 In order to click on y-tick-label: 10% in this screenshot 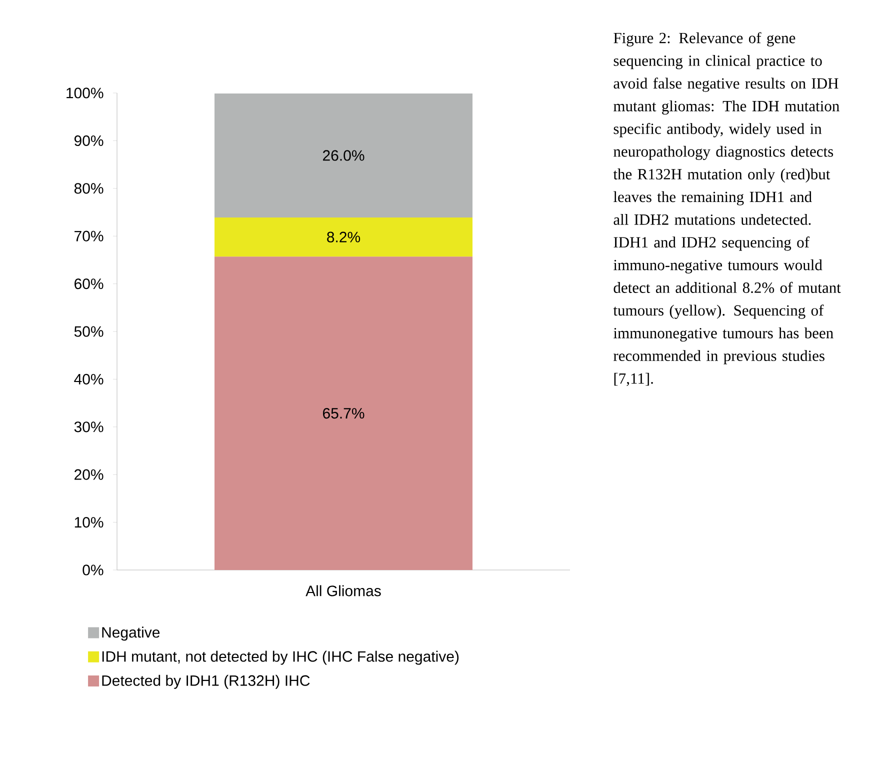, I will do `click(89, 522)`.